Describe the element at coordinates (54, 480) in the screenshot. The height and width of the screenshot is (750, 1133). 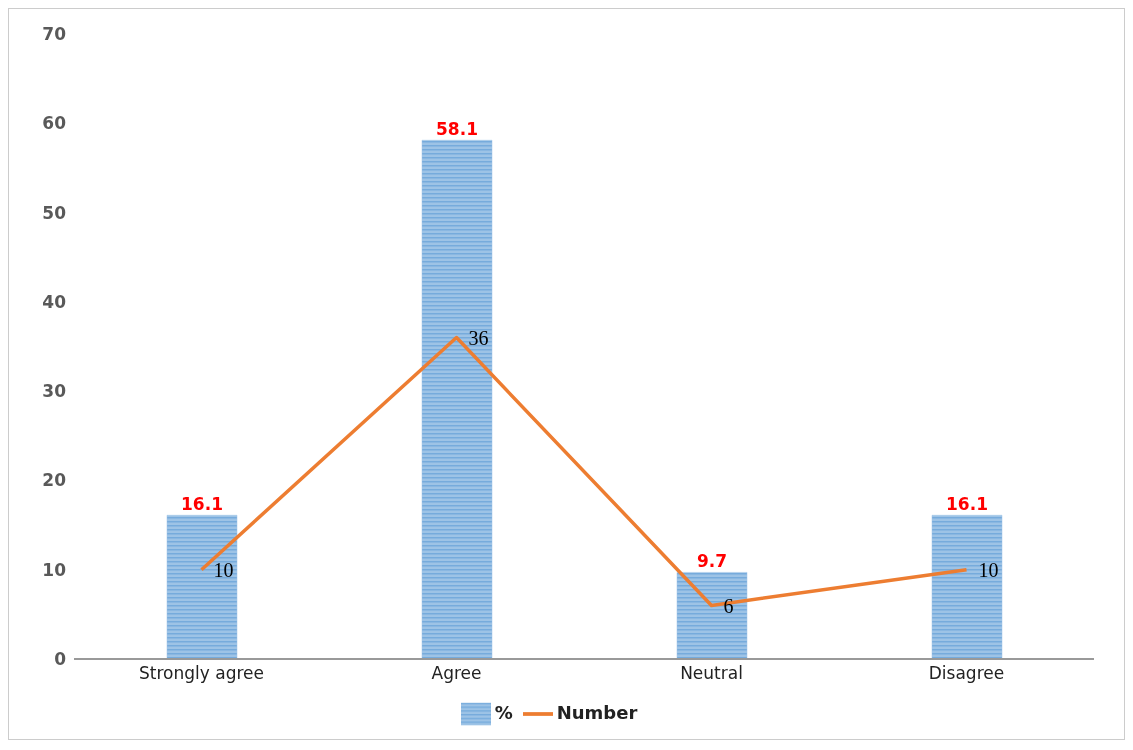
I see `y-tick-label: 20` at that location.